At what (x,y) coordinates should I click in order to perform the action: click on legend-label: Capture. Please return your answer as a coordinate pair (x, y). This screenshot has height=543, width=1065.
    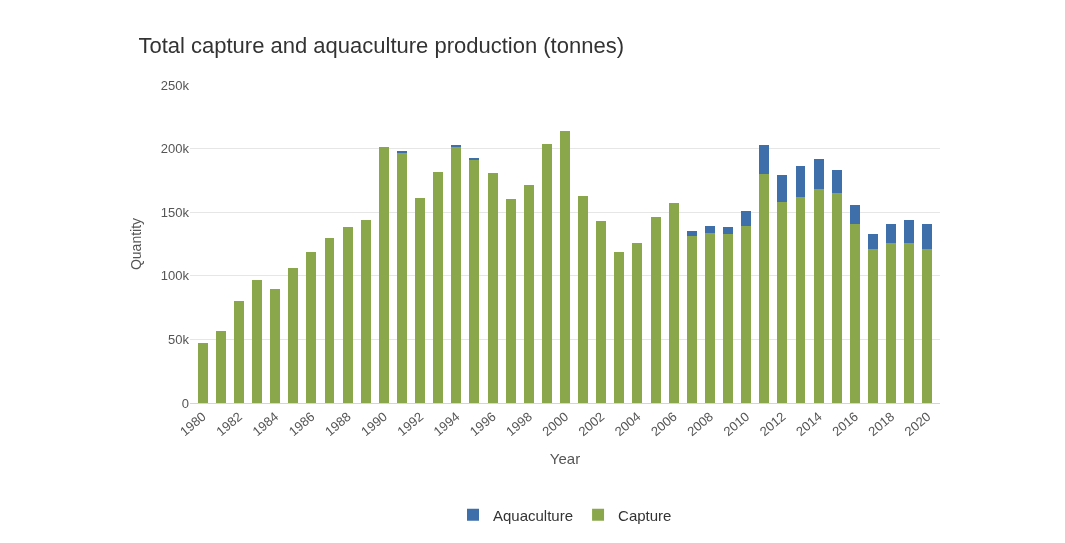
    Looking at the image, I should click on (645, 515).